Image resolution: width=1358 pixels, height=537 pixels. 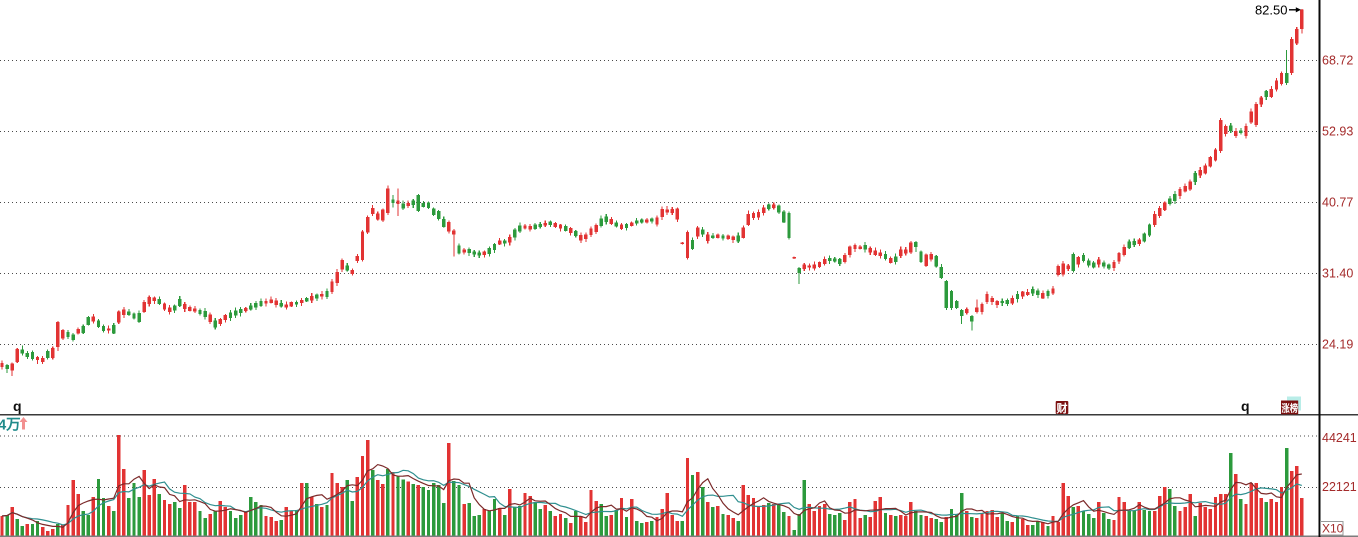 What do you see at coordinates (1337, 203) in the screenshot?
I see `svg-text: 40.77` at bounding box center [1337, 203].